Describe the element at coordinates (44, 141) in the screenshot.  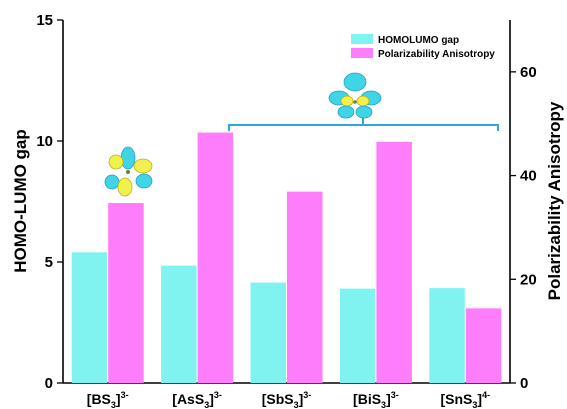
I see `y-tick-label-2: 10` at that location.